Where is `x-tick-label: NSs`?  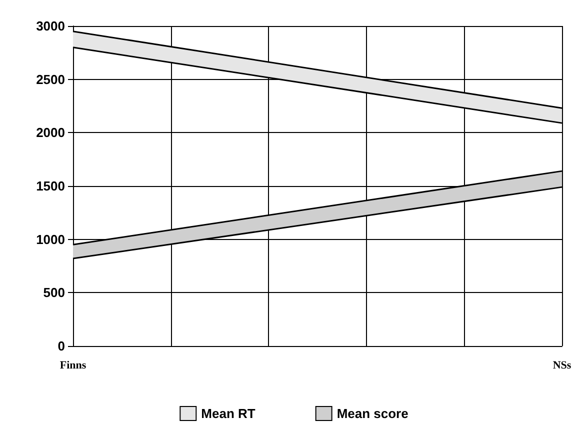
x-tick-label: NSs is located at coordinates (562, 366).